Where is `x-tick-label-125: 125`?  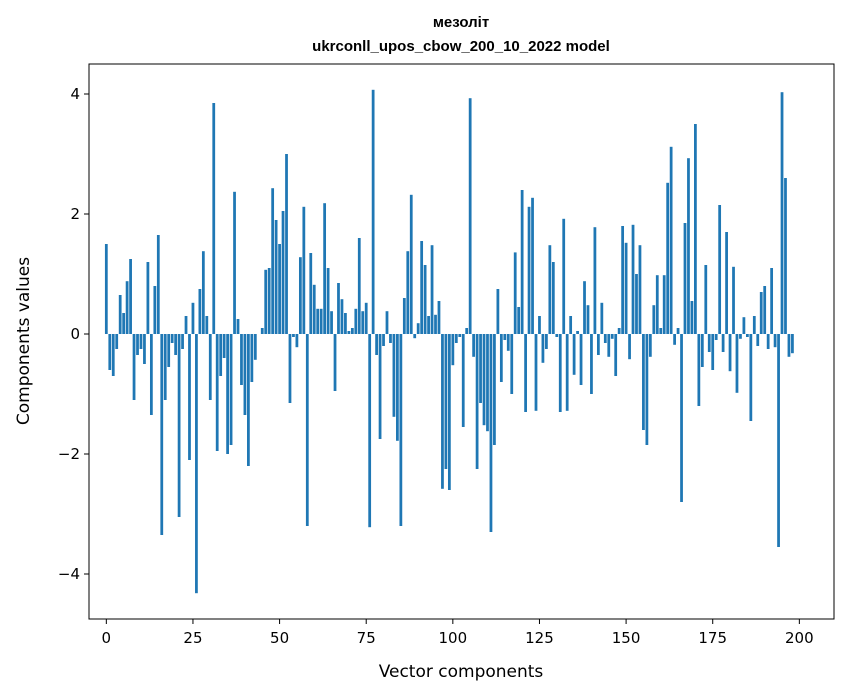
x-tick-label-125: 125 is located at coordinates (539, 638).